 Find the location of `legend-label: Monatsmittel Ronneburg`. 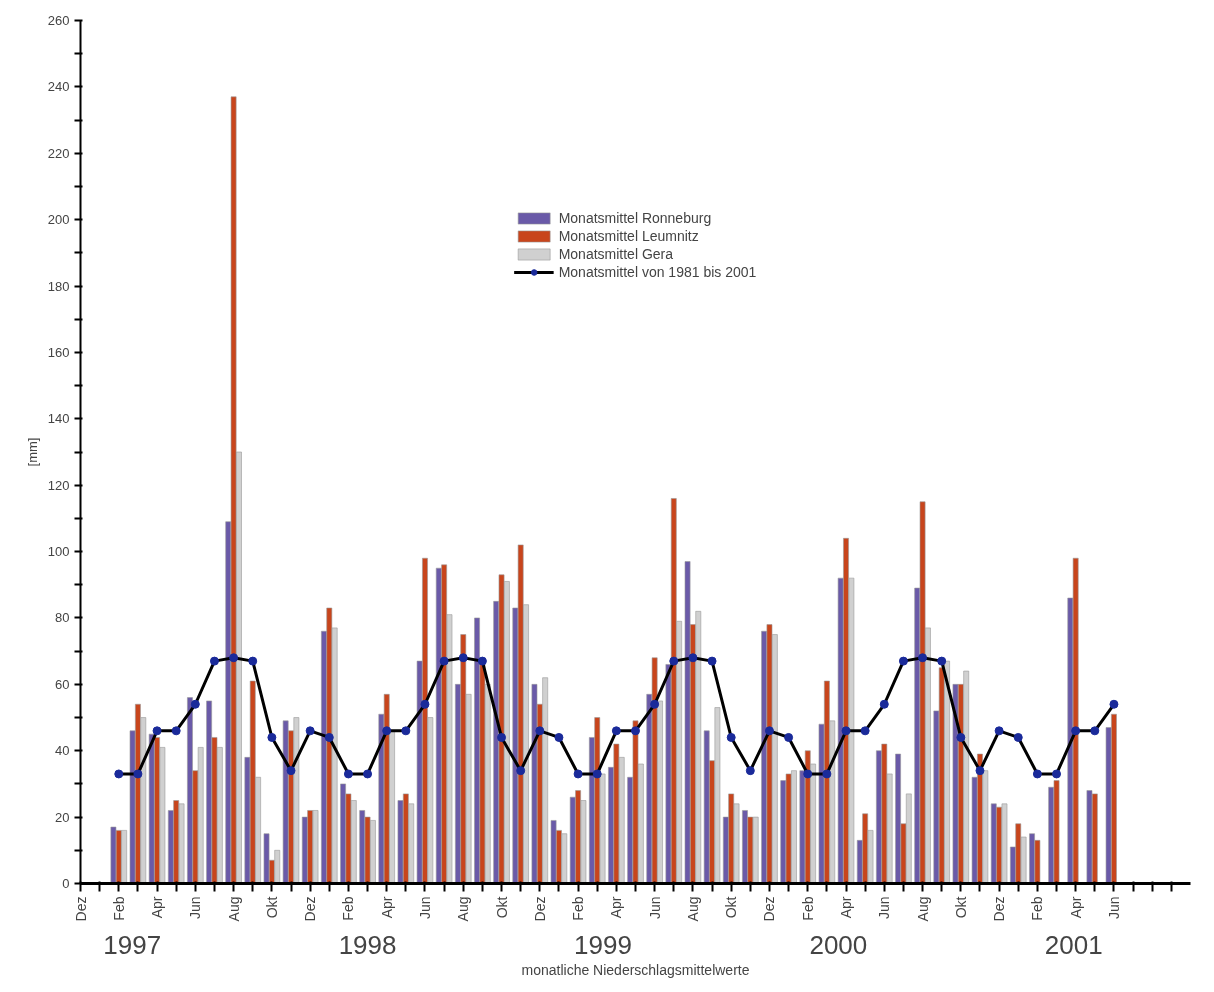

legend-label: Monatsmittel Ronneburg is located at coordinates (635, 218).